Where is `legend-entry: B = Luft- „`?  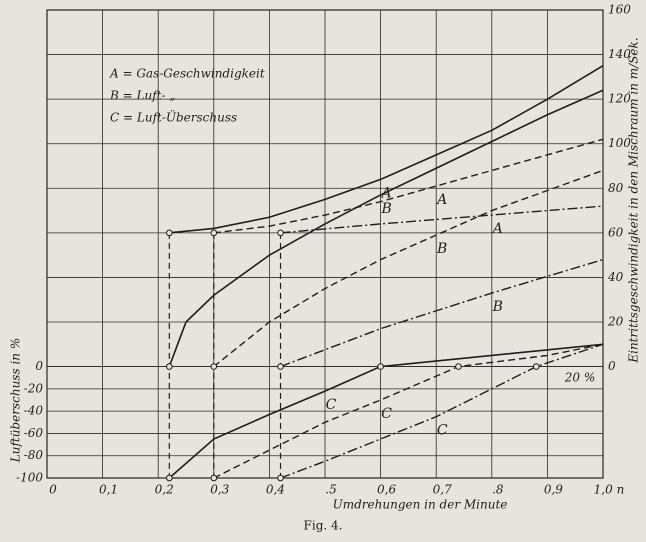
legend-entry: B = Luft- „ is located at coordinates (142, 96).